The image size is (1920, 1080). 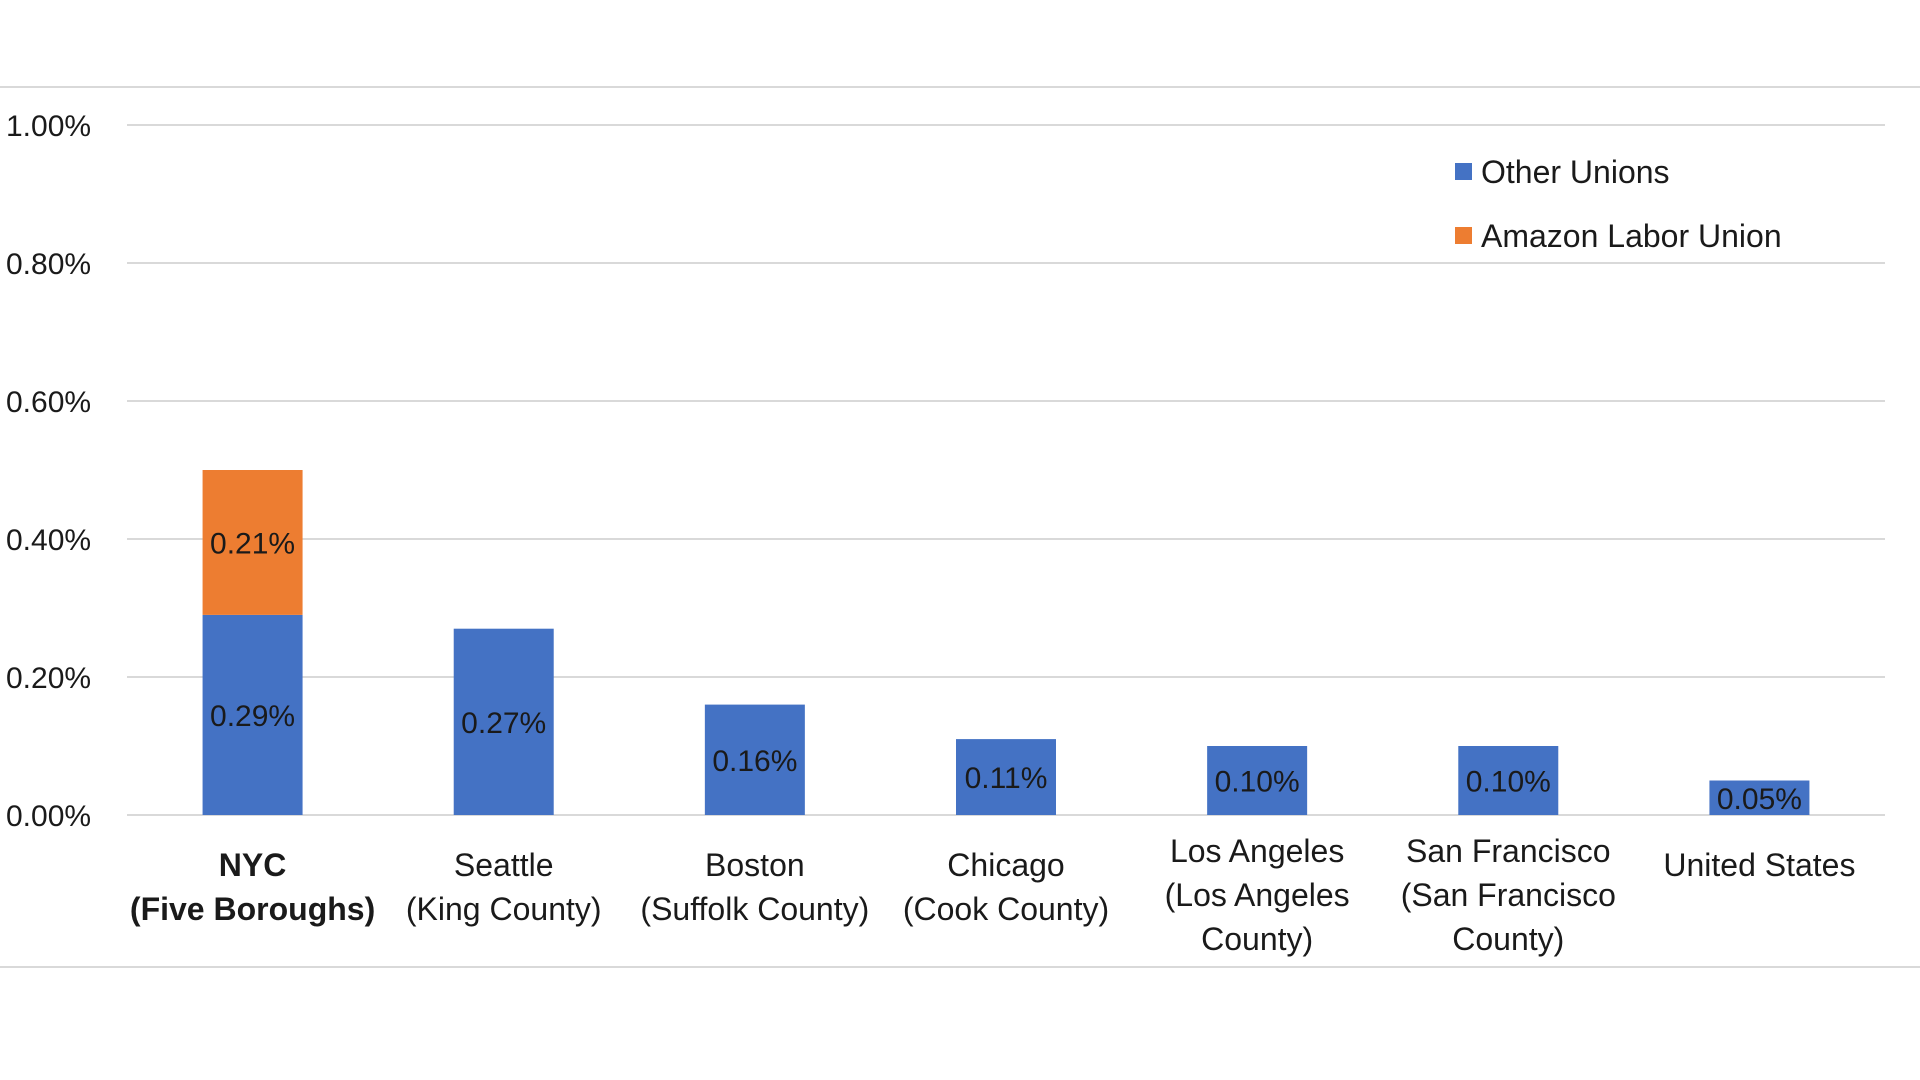 I want to click on data-label: 0.21%, so click(x=252, y=543).